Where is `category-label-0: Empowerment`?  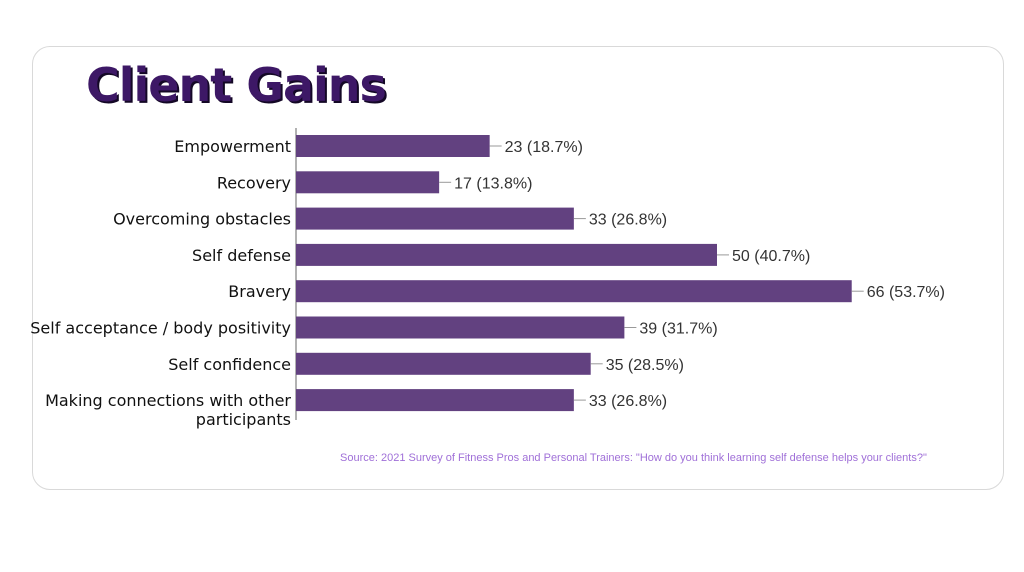
category-label-0: Empowerment is located at coordinates (232, 146).